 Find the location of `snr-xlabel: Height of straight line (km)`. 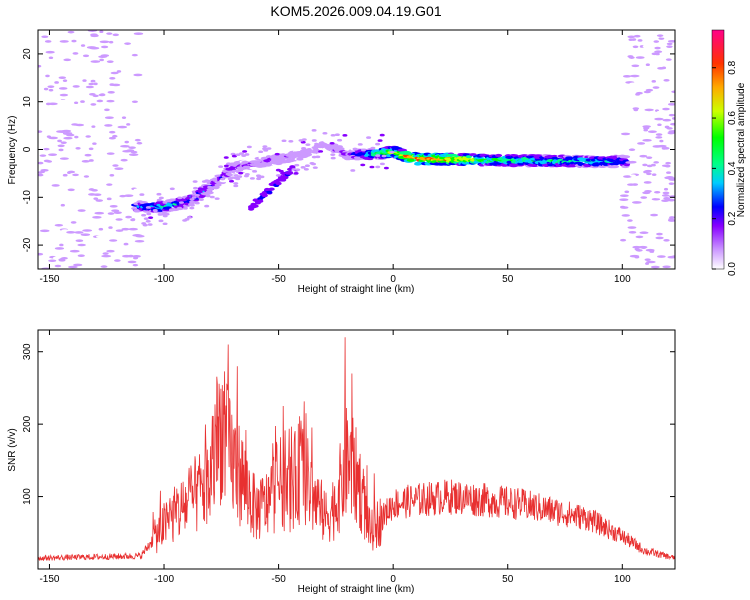

snr-xlabel: Height of straight line (km) is located at coordinates (356, 589).